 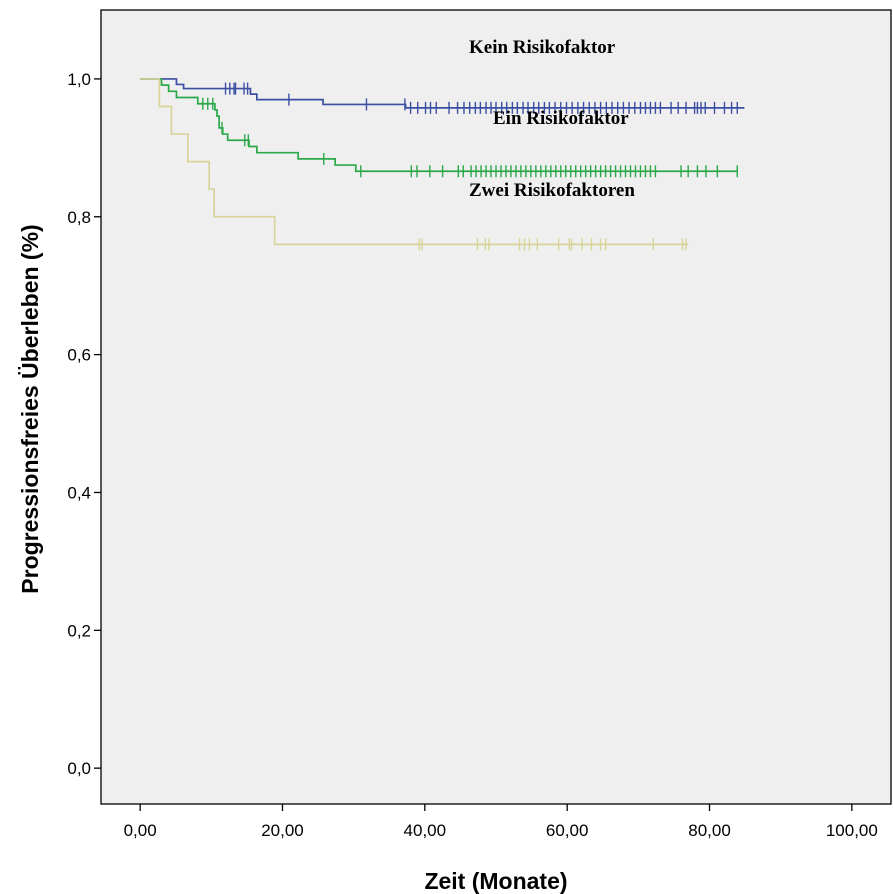 What do you see at coordinates (542, 47) in the screenshot?
I see `annotation-kein: Kein Risikofaktor` at bounding box center [542, 47].